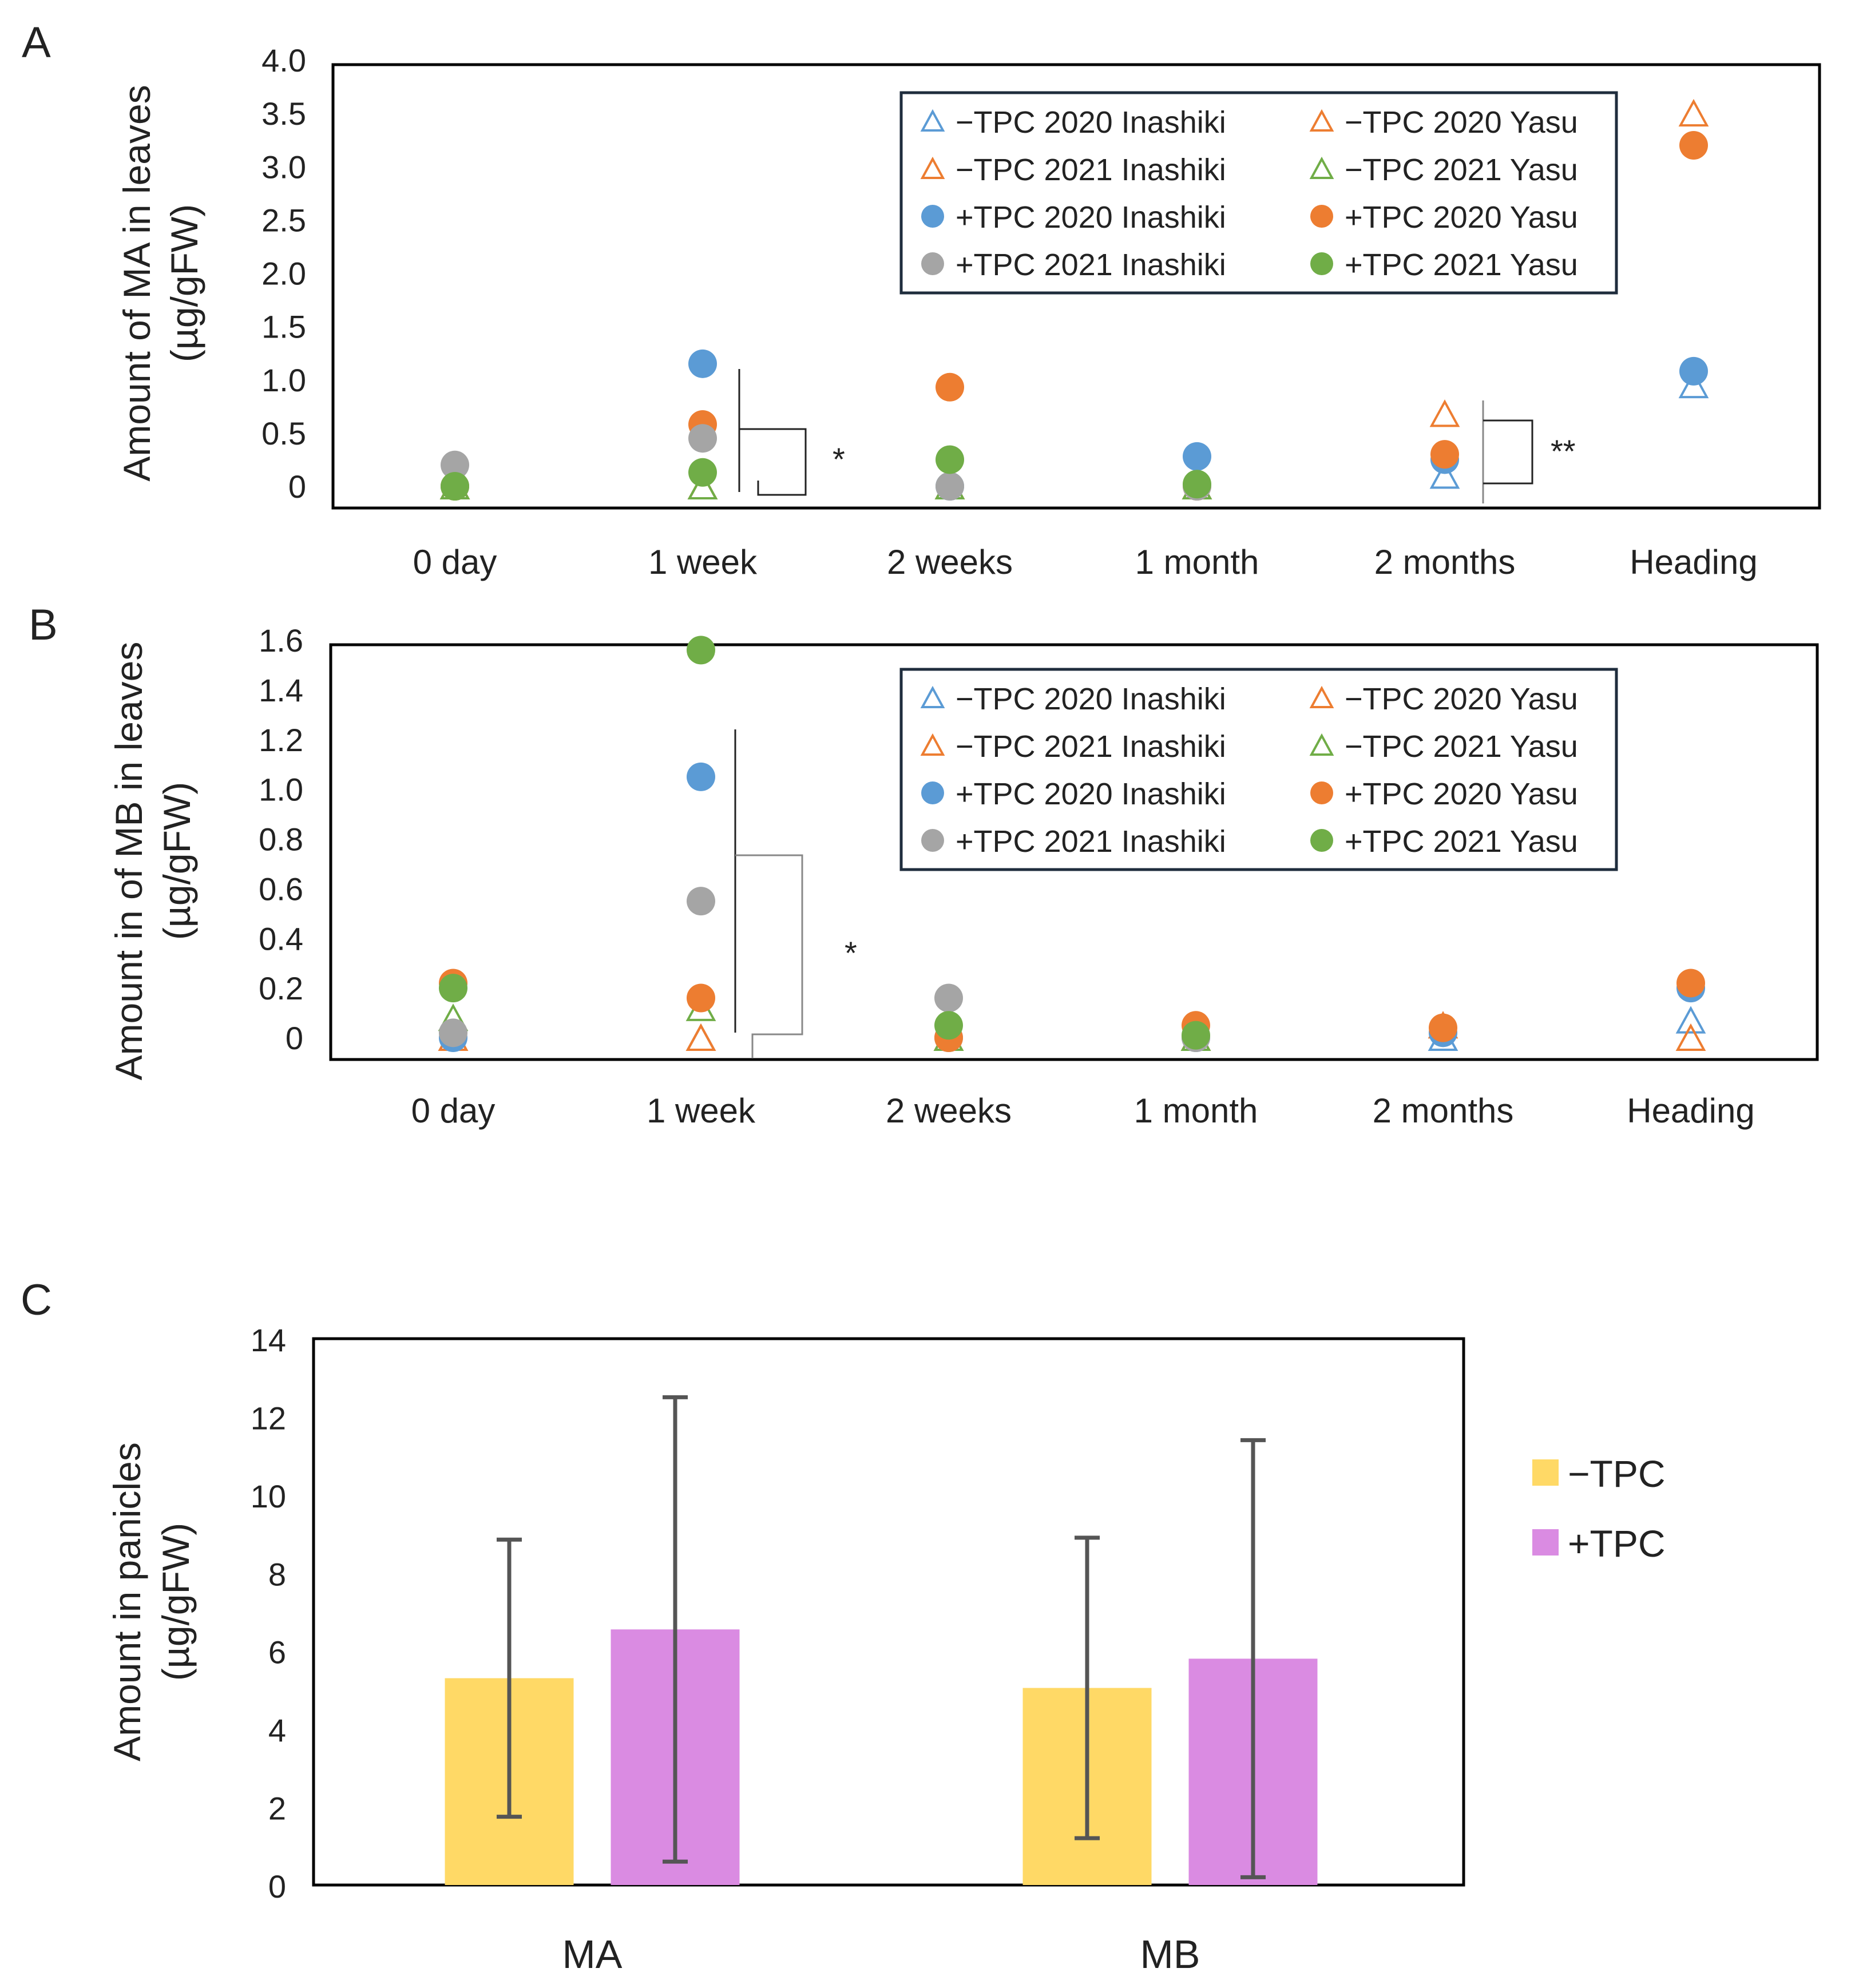  I want to click on panel-a-y-tick-label: 0.5, so click(284, 433).